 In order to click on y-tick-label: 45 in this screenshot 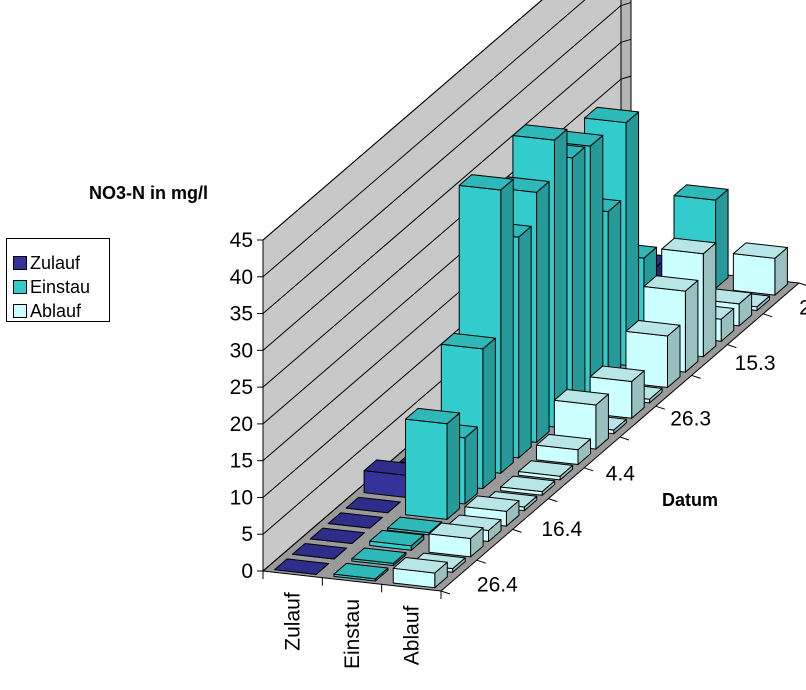, I will do `click(241, 240)`.